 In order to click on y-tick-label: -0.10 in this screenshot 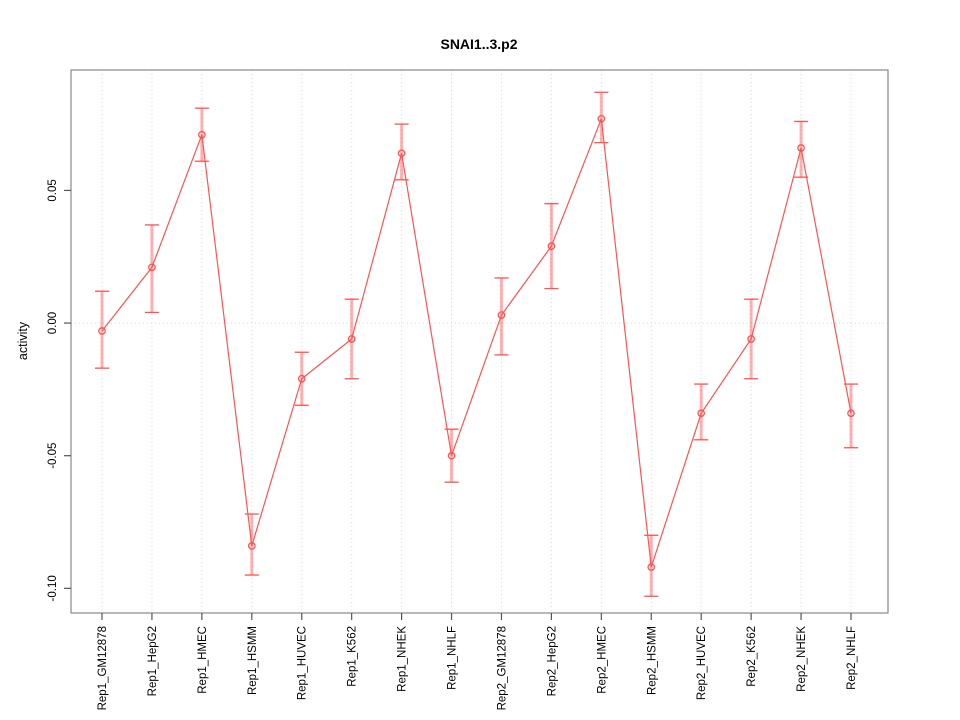, I will do `click(53, 588)`.